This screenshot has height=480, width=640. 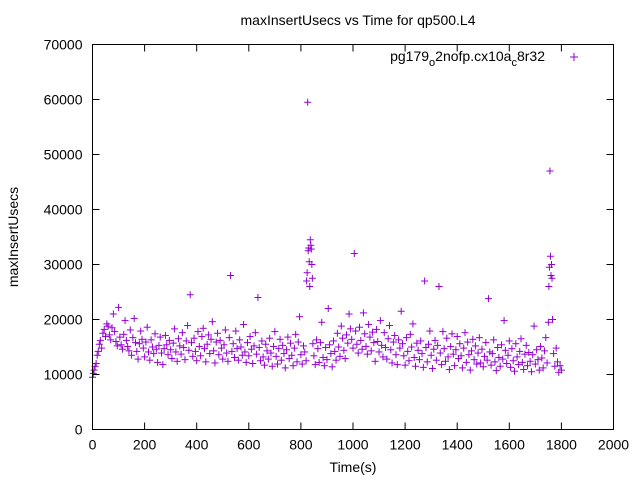 I want to click on legend-label: pg179o2nofp.cx10ac8r32, so click(x=467, y=58).